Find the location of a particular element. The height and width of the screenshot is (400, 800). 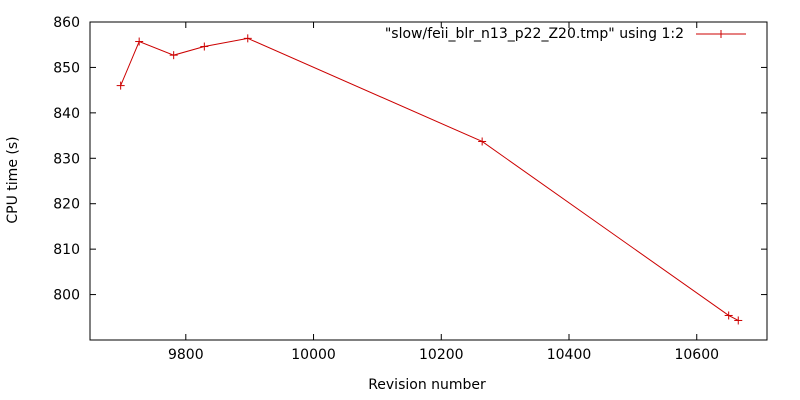

x-tick-label: 10400 is located at coordinates (569, 355).